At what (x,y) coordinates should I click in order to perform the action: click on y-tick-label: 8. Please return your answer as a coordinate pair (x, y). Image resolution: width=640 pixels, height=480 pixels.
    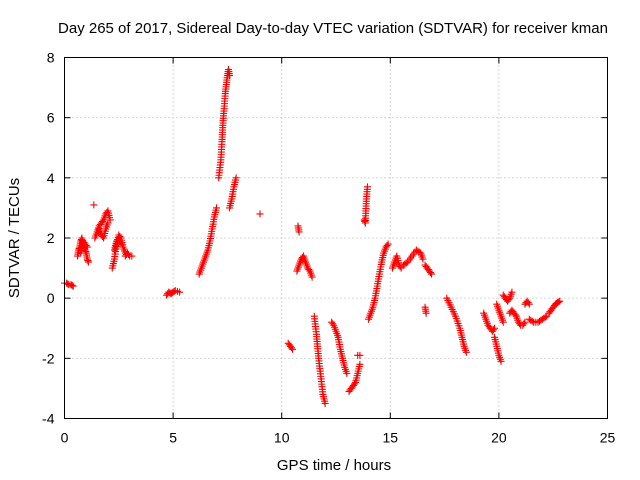
    Looking at the image, I should click on (51, 58).